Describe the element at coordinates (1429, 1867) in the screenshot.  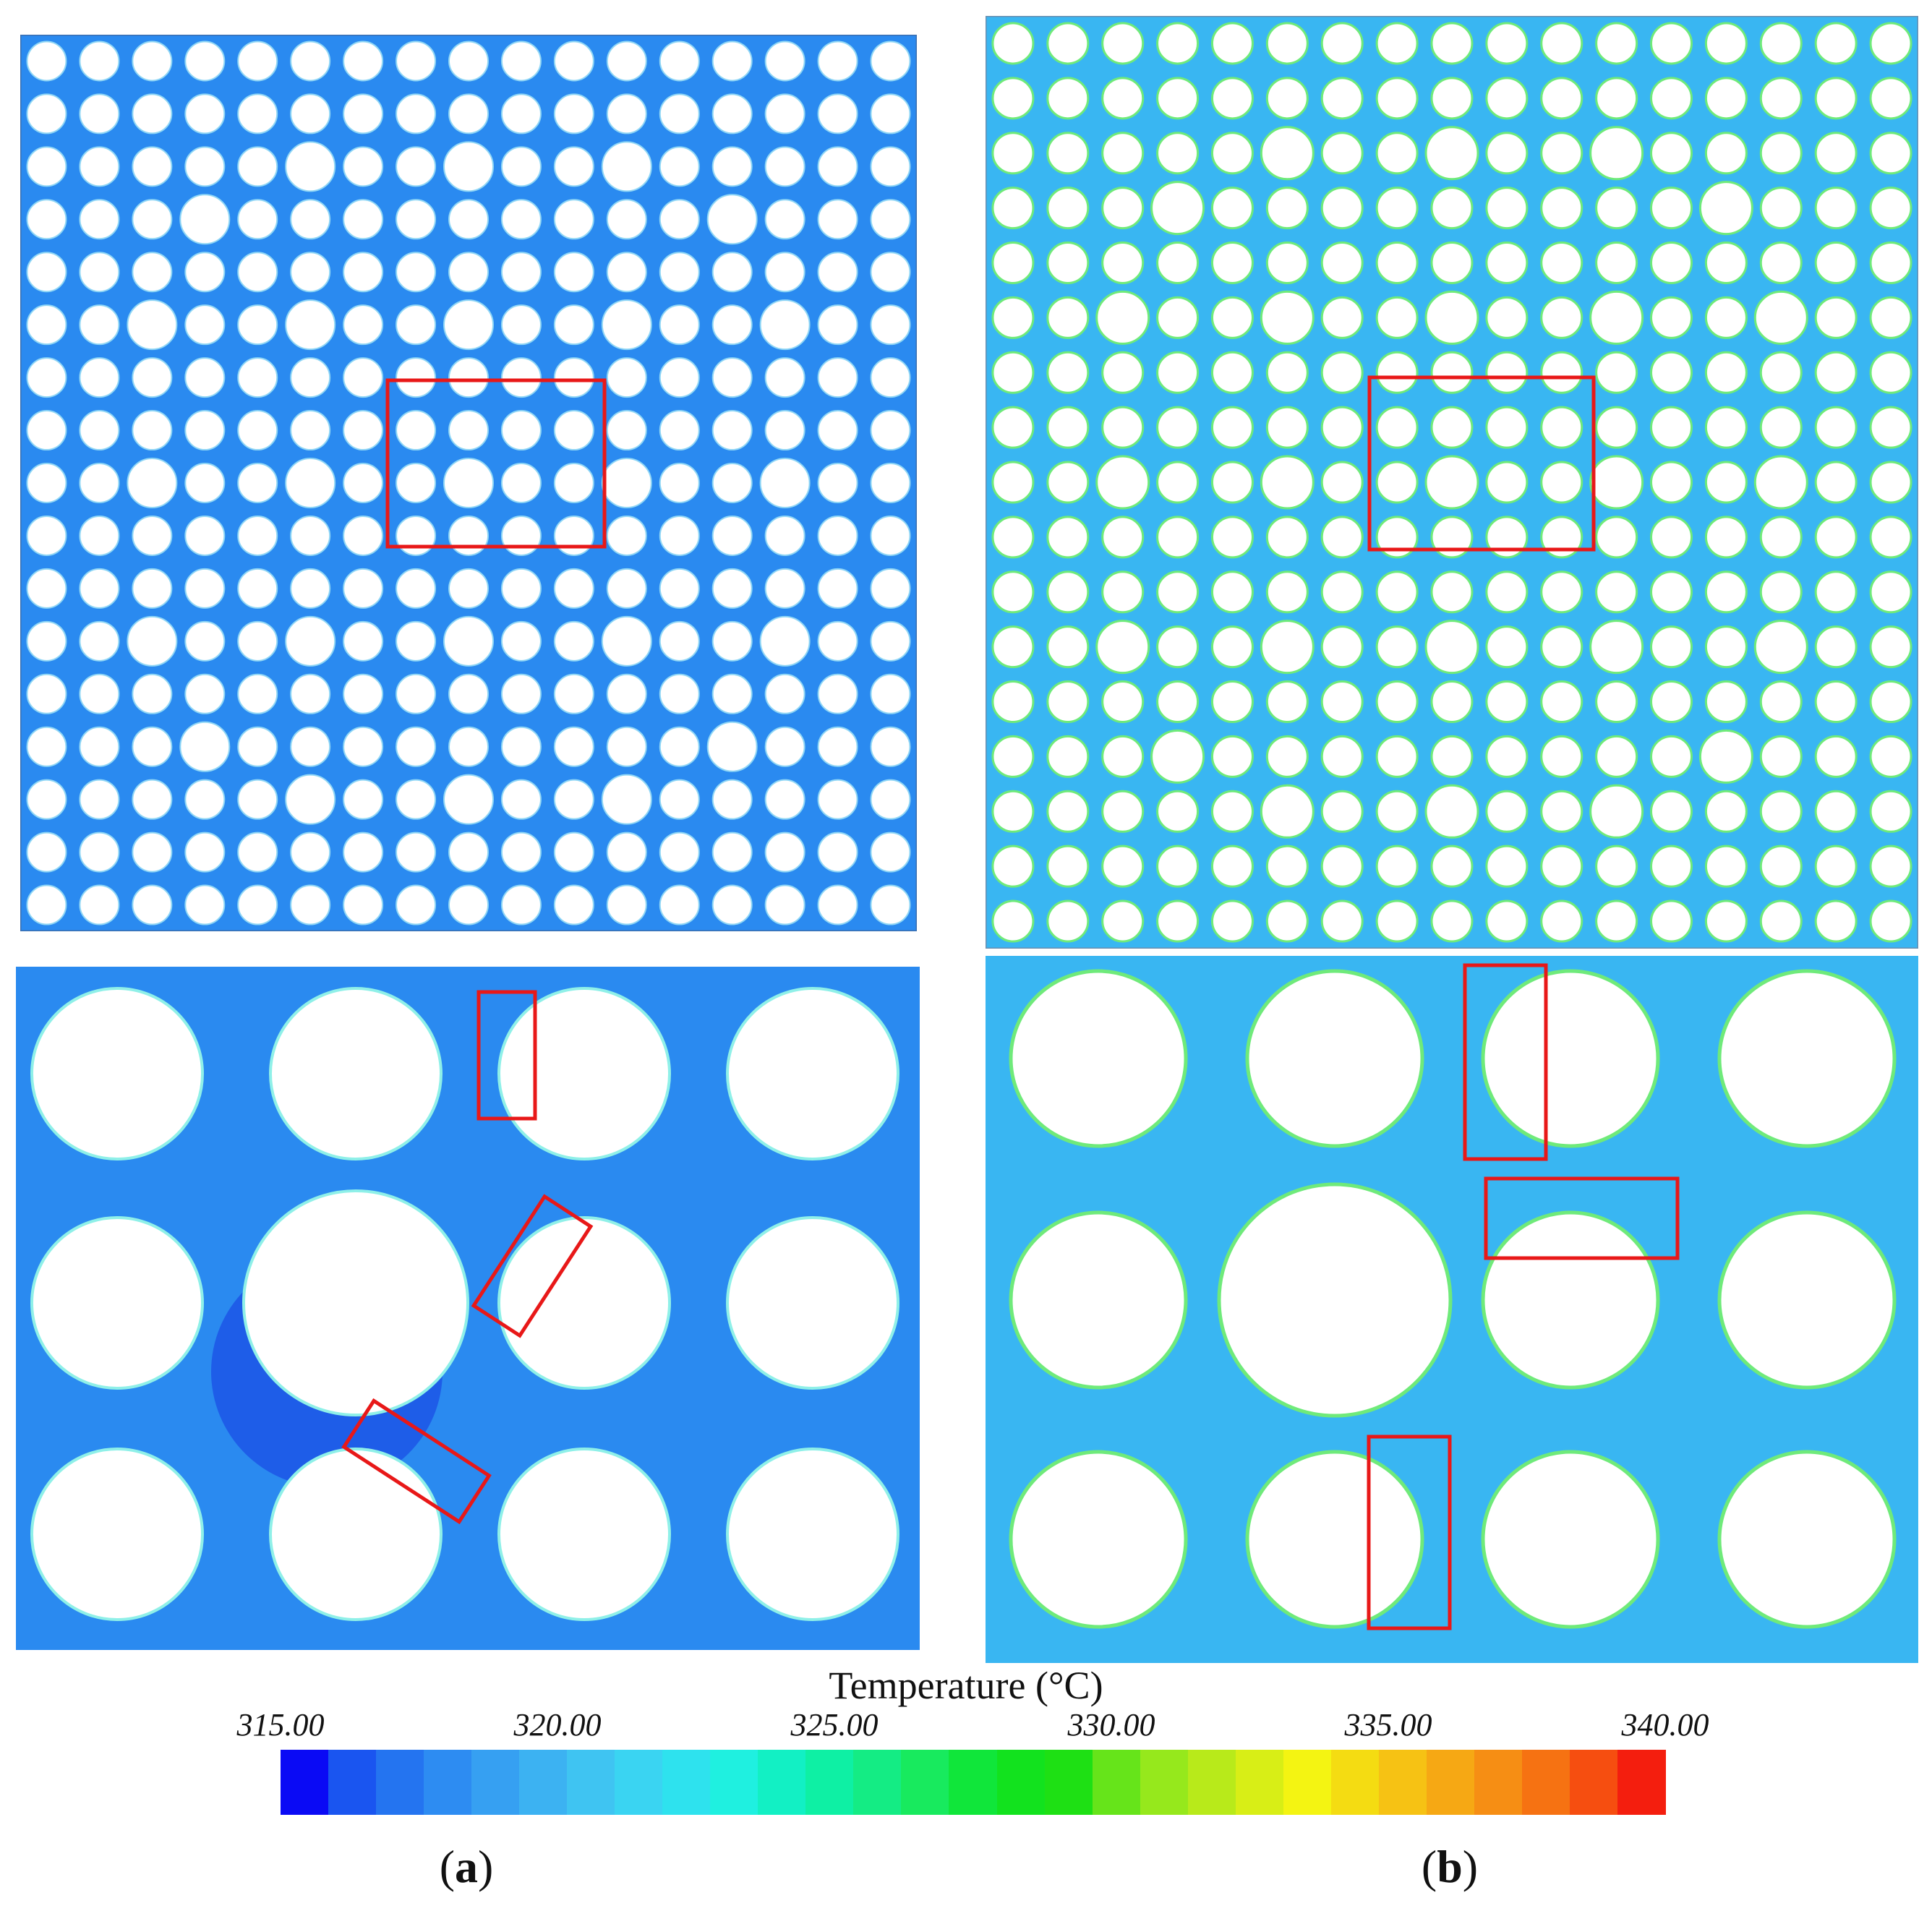
I see `panel-b-label-open: (` at that location.